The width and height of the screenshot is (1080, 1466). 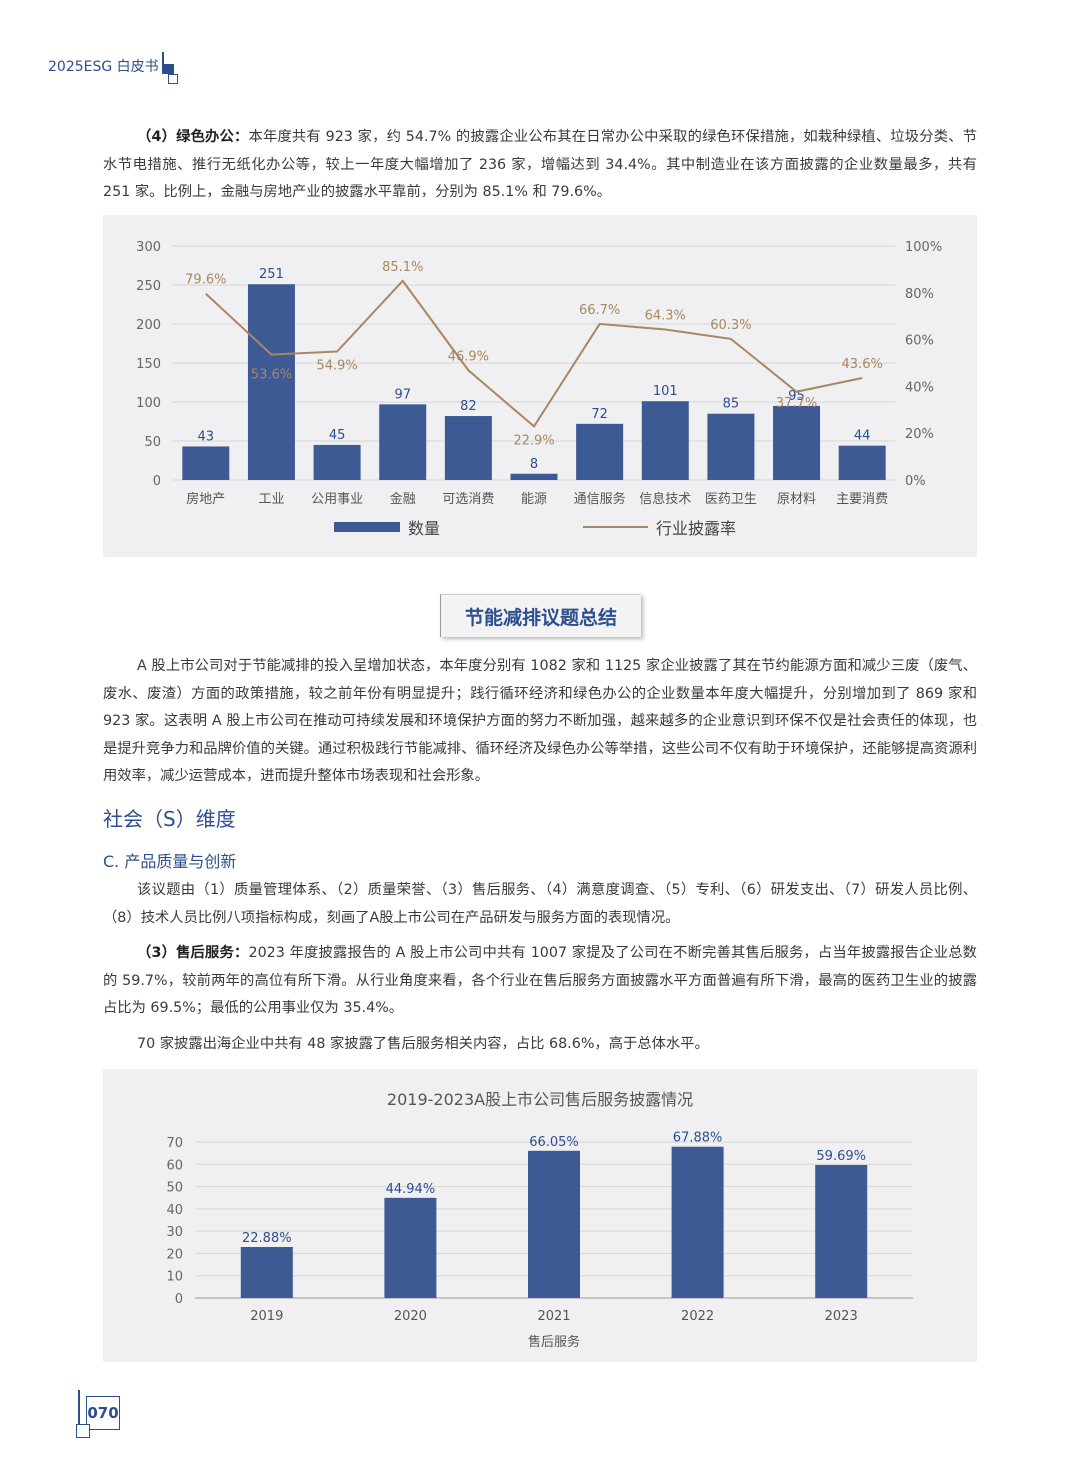 What do you see at coordinates (540, 615) in the screenshot?
I see `summary-box: 节能减排议题总结` at bounding box center [540, 615].